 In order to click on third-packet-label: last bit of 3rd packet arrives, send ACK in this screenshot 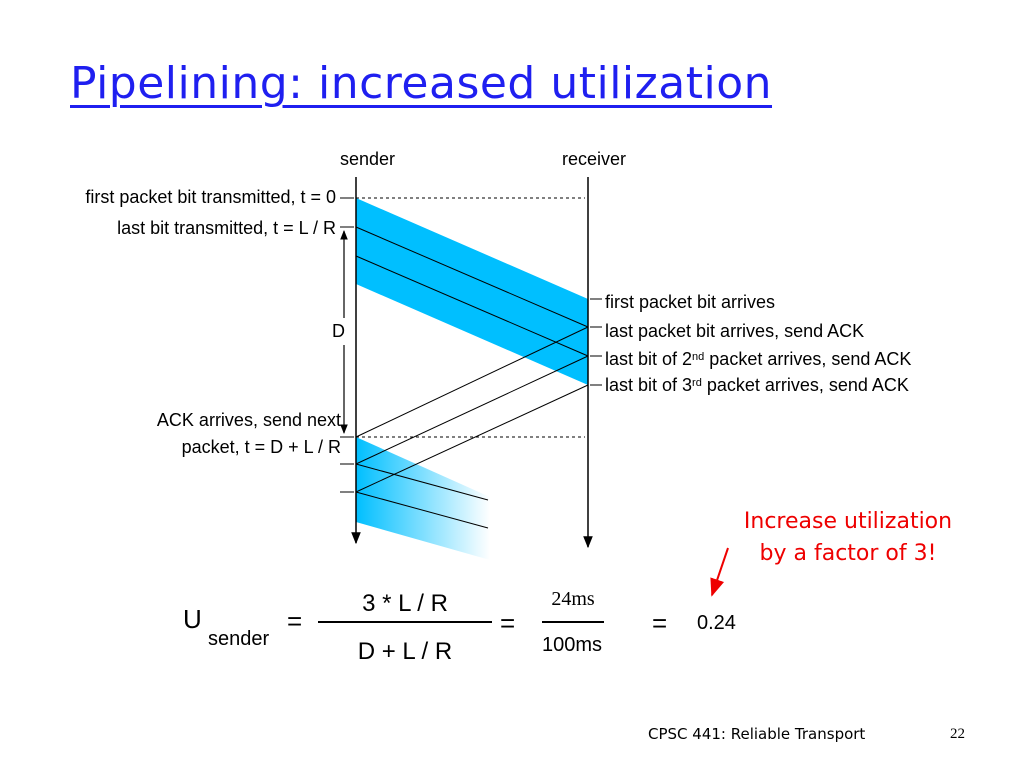, I will do `click(757, 385)`.